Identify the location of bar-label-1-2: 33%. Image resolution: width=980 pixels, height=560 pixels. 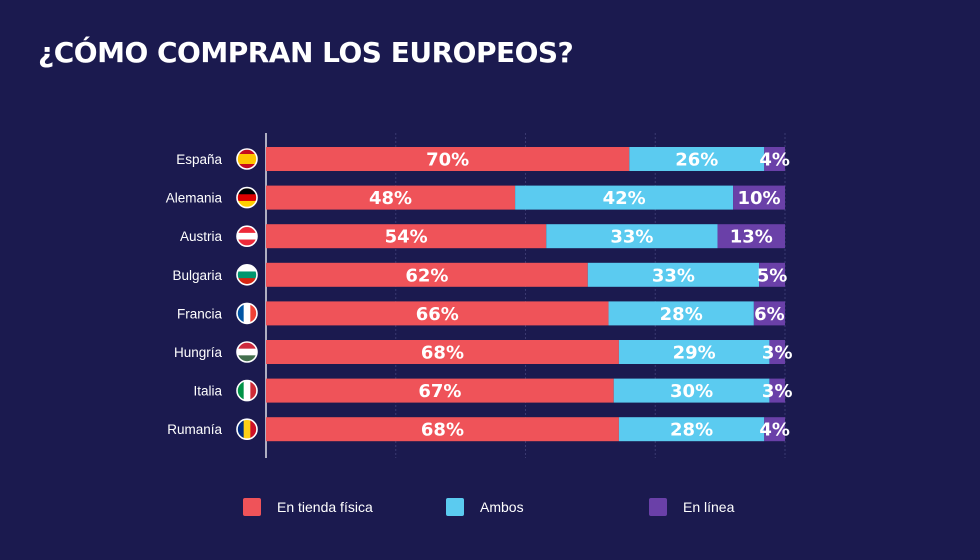
(631, 237).